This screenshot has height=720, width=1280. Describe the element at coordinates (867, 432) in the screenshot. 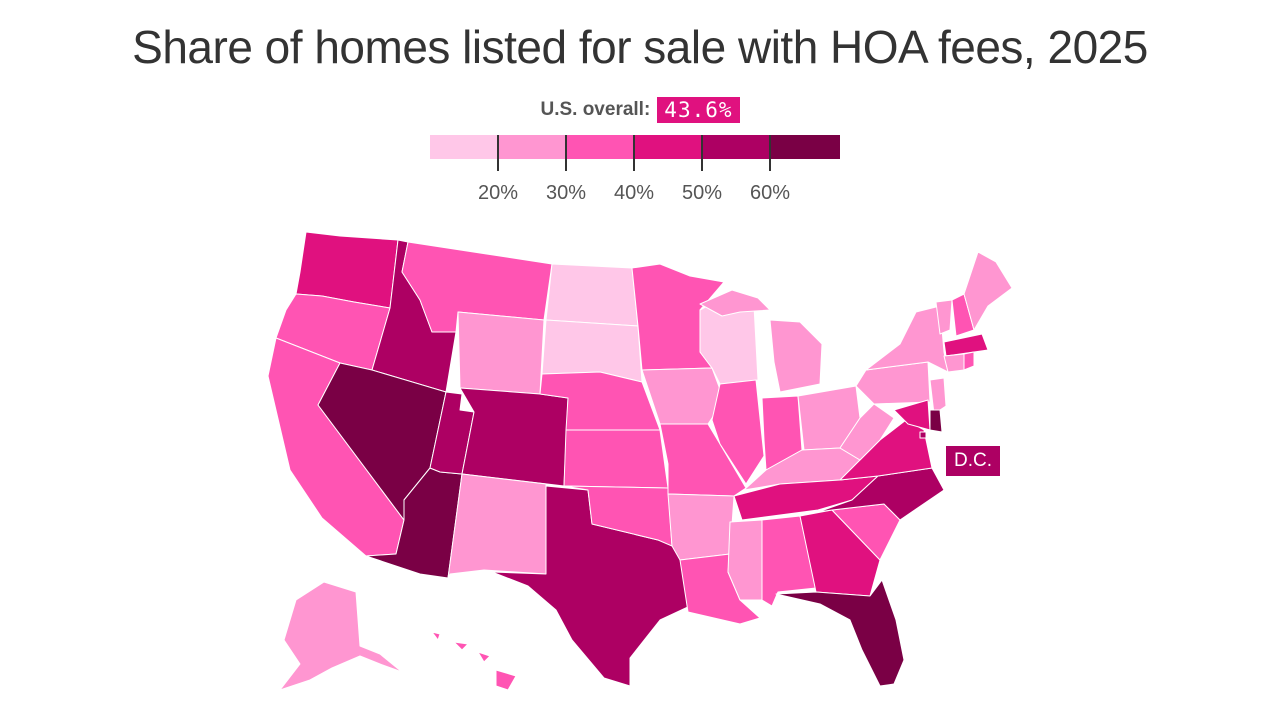

I see `state-wv` at that location.